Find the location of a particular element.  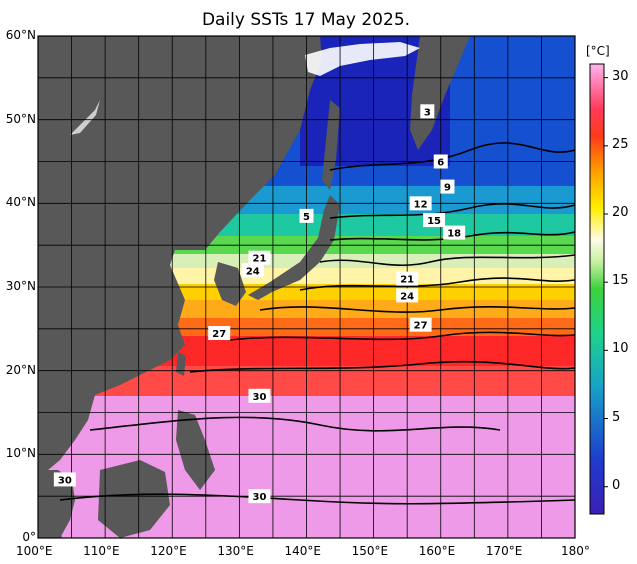

lat-label: 50°N is located at coordinates (20, 118).